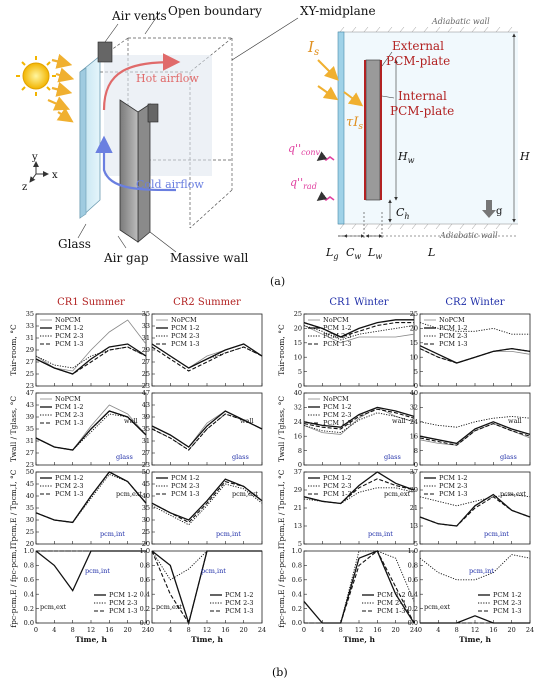 This screenshot has height=682, width=550. What do you see at coordinates (244, 630) in the screenshot?
I see `x-tick-label: 20` at bounding box center [244, 630].